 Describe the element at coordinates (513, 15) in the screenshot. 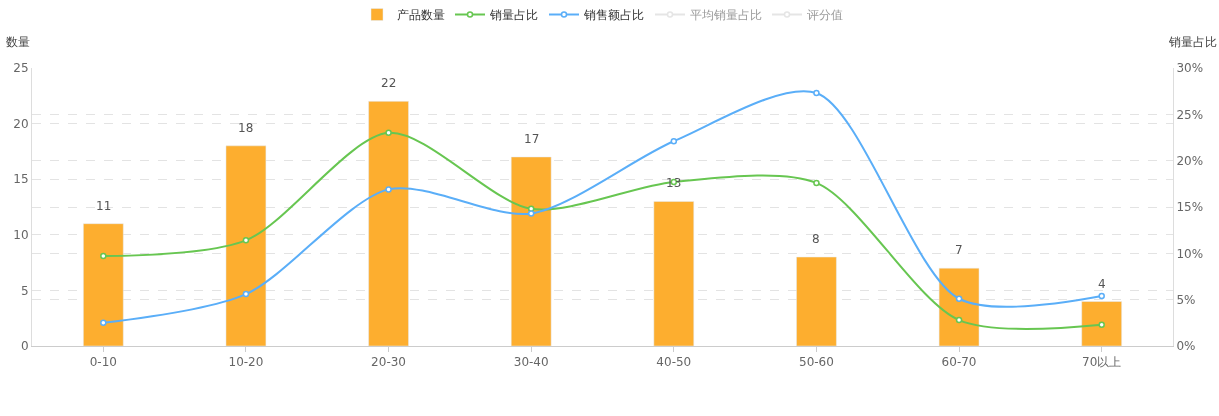

I see `legend-label: 销量占比` at that location.